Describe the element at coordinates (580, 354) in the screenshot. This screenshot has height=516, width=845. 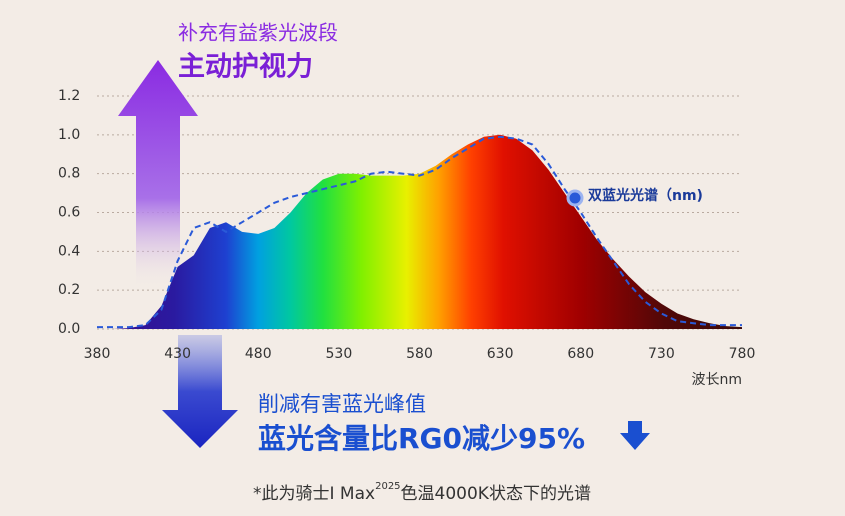
I see `x-tick-label: 680` at that location.